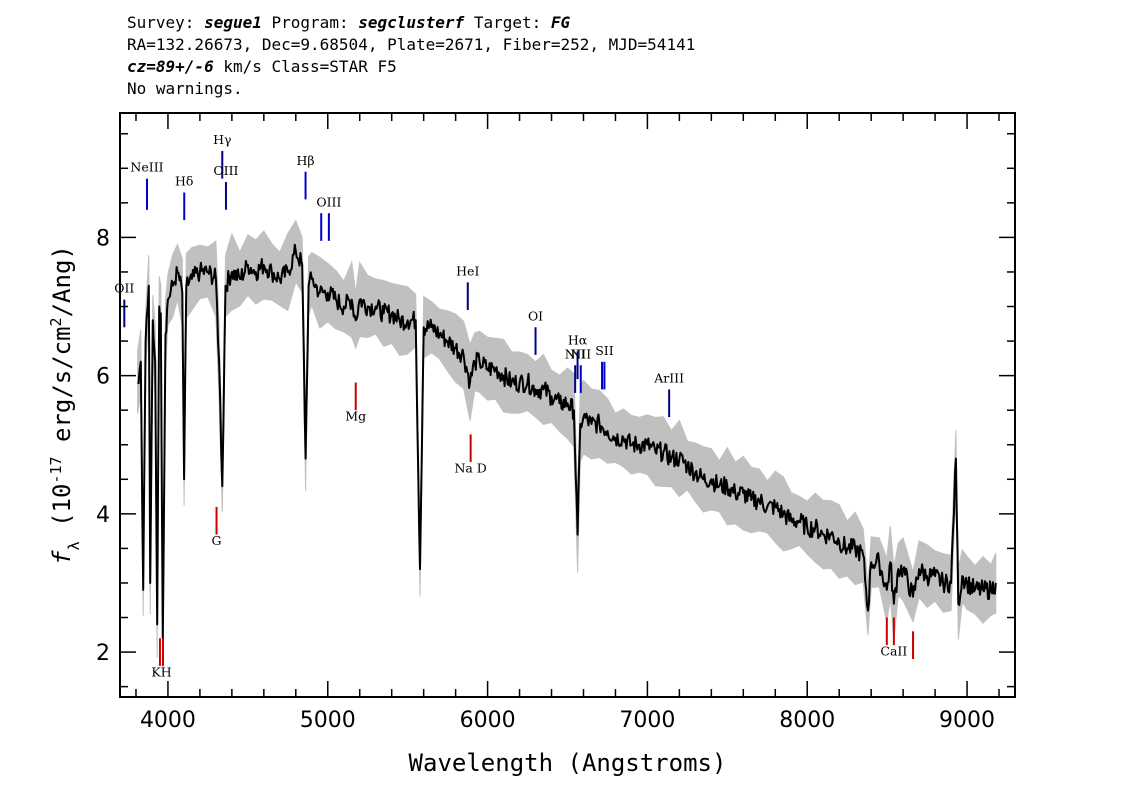 The image size is (1134, 810). What do you see at coordinates (222, 139) in the screenshot?
I see `marker-label: Hγ` at bounding box center [222, 139].